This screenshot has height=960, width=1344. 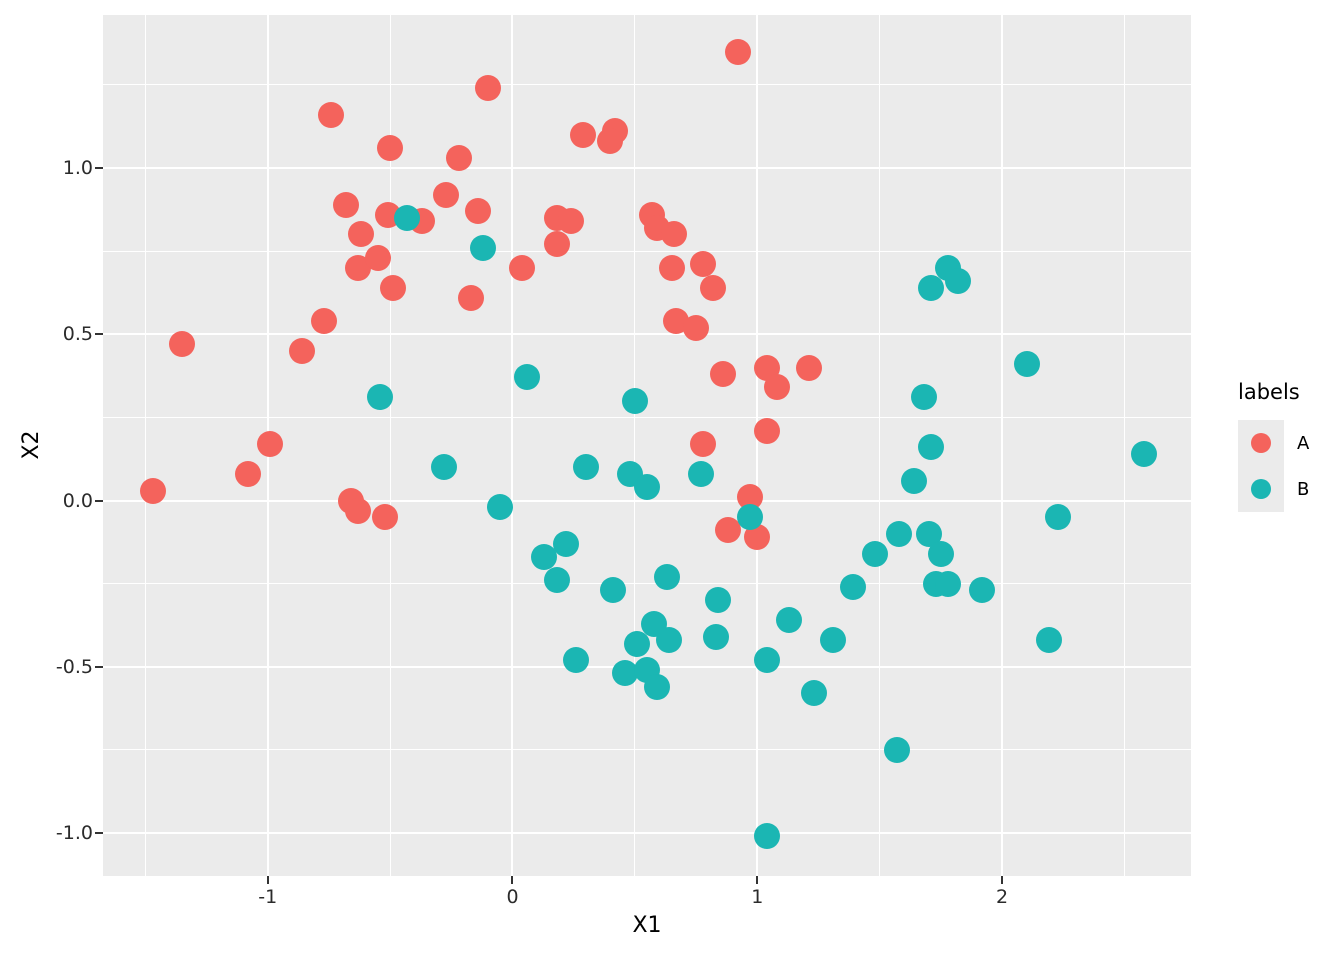 What do you see at coordinates (31, 445) in the screenshot?
I see `y-axis-title: X2` at bounding box center [31, 445].